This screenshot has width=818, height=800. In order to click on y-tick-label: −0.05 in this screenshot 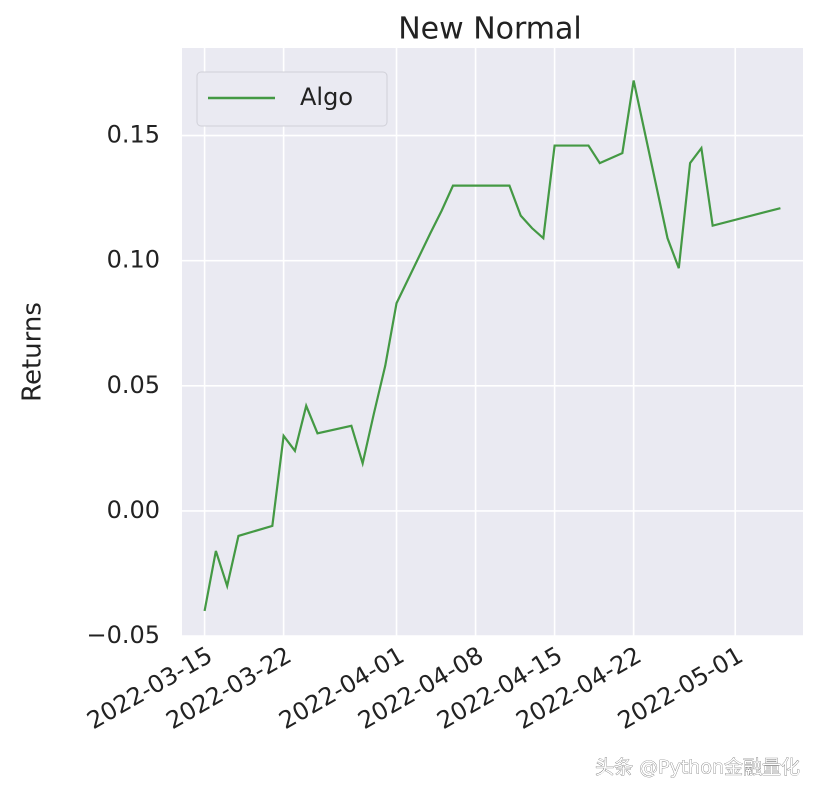, I will do `click(123, 635)`.